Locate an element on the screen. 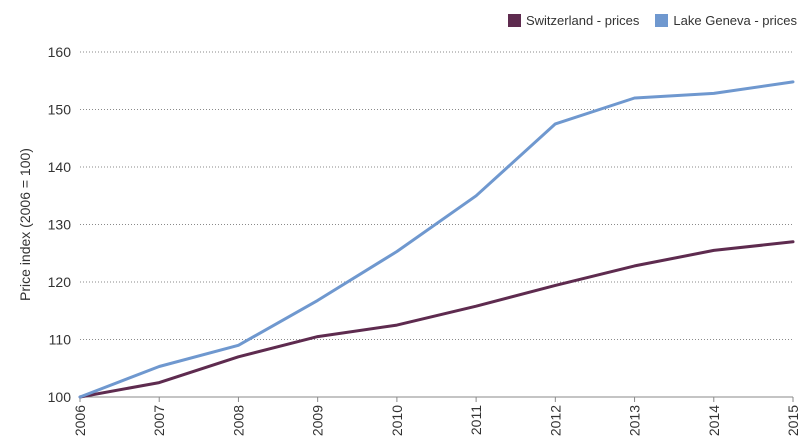 The width and height of the screenshot is (799, 442). legend-swatch-switzerland is located at coordinates (514, 20).